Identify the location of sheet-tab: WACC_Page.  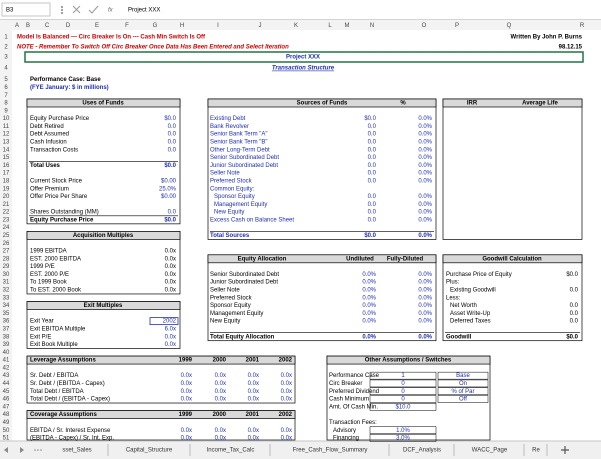
(490, 451).